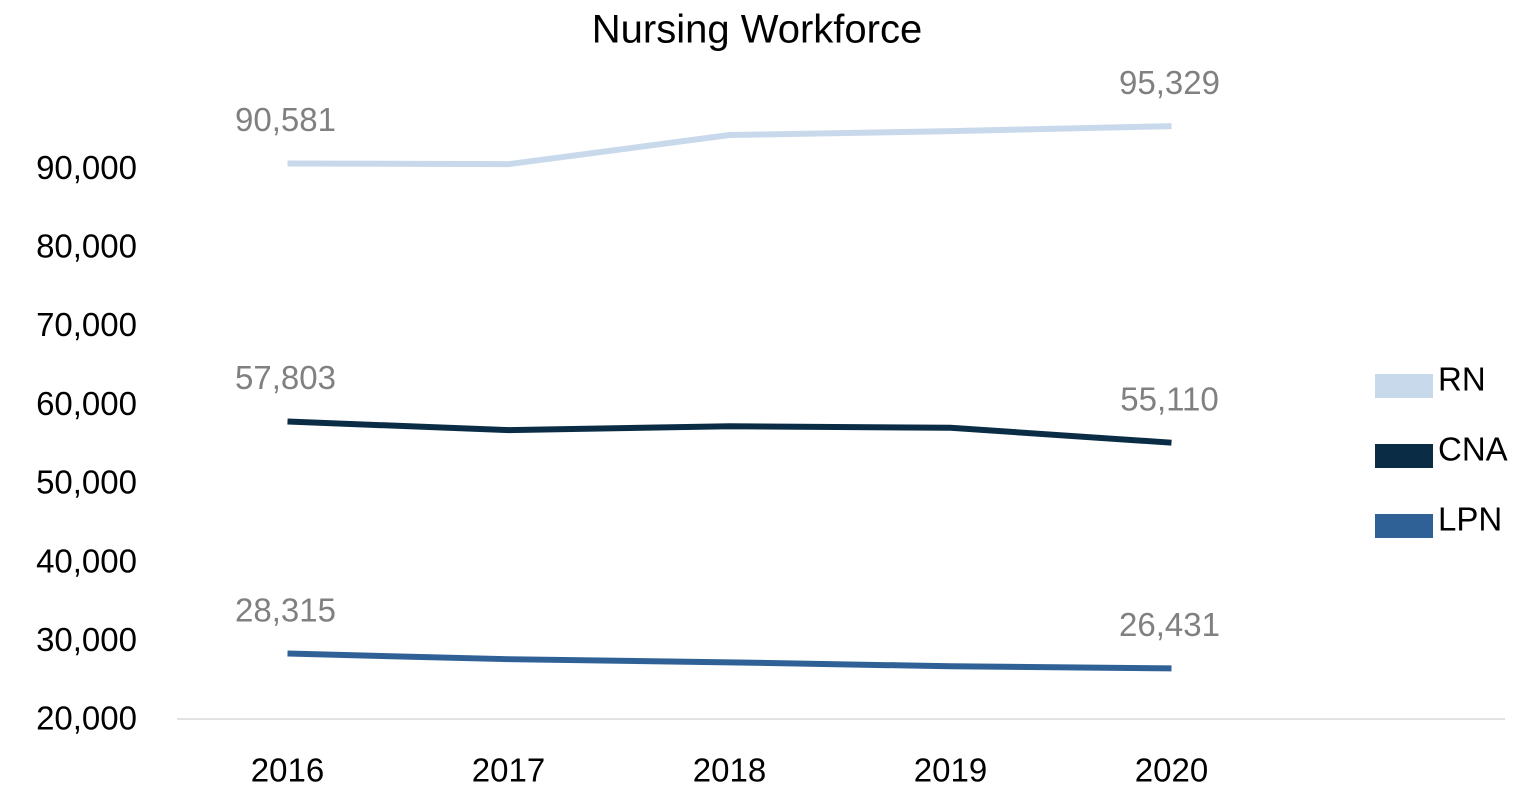 The image size is (1524, 791). What do you see at coordinates (1462, 379) in the screenshot?
I see `legend-label: RN` at bounding box center [1462, 379].